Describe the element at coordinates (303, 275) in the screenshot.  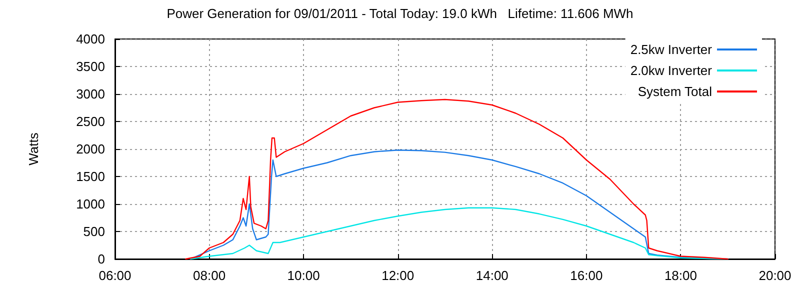
I see `x-tick-label: 10:00` at that location.